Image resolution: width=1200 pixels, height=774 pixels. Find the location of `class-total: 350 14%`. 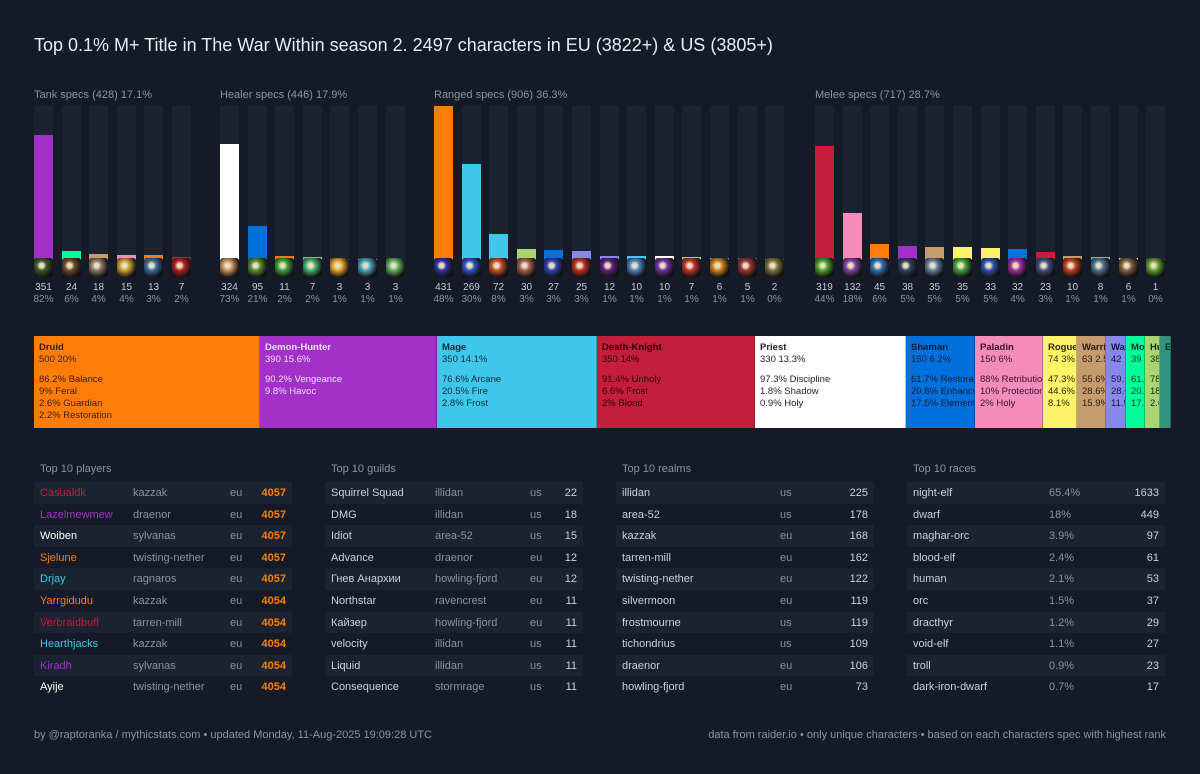

class-total: 350 14% is located at coordinates (621, 359).